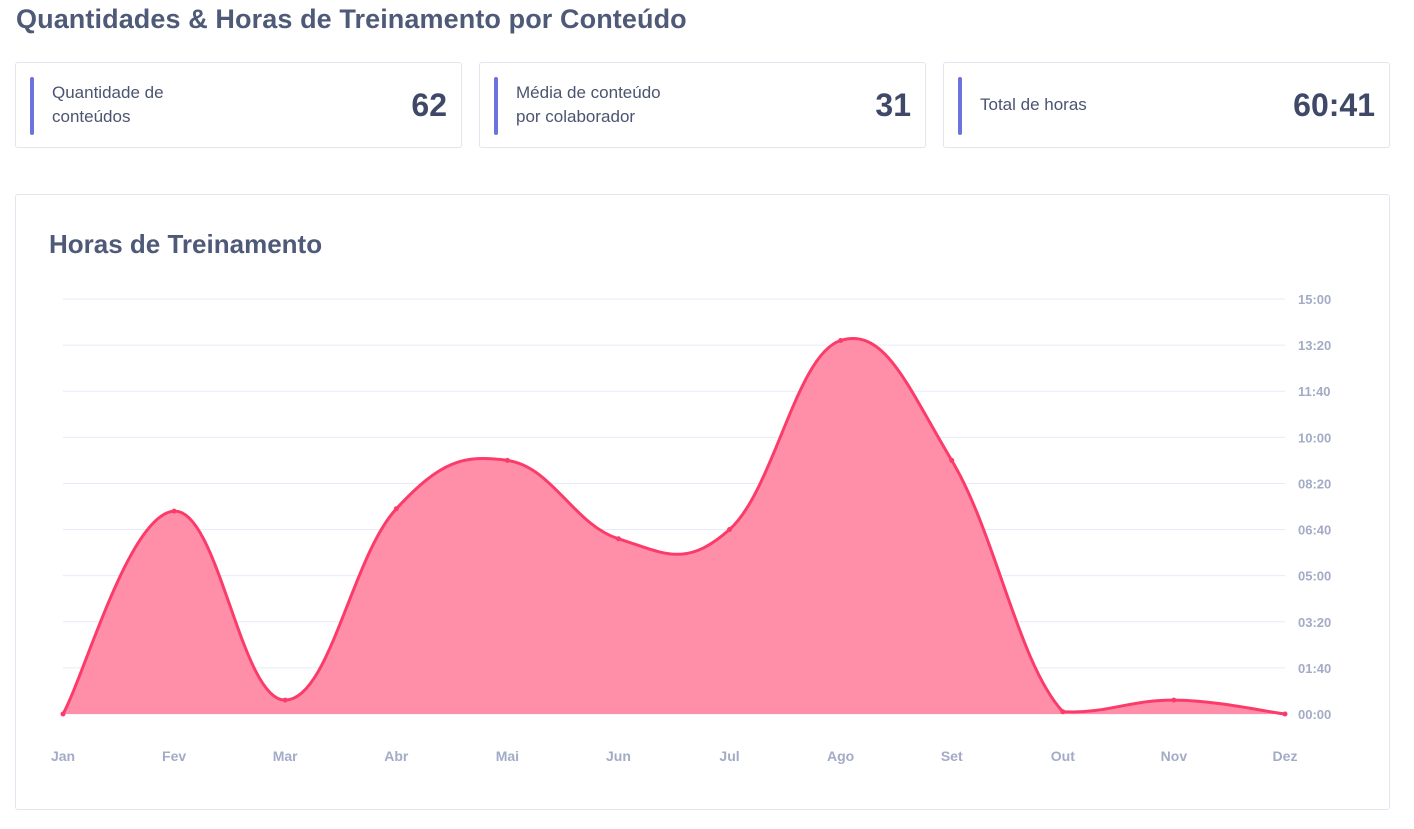 Image resolution: width=1414 pixels, height=829 pixels. I want to click on stat-card-content-count: Quantidade de conteúdos 62, so click(238, 105).